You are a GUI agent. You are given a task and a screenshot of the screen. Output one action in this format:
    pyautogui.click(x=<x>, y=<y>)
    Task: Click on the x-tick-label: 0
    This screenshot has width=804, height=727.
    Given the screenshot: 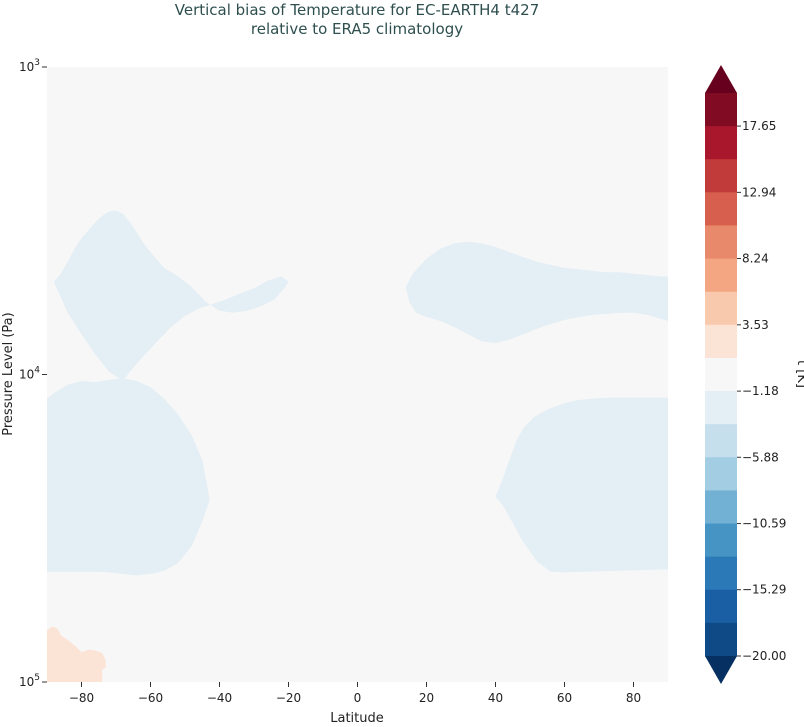 What is the action you would take?
    pyautogui.click(x=358, y=698)
    